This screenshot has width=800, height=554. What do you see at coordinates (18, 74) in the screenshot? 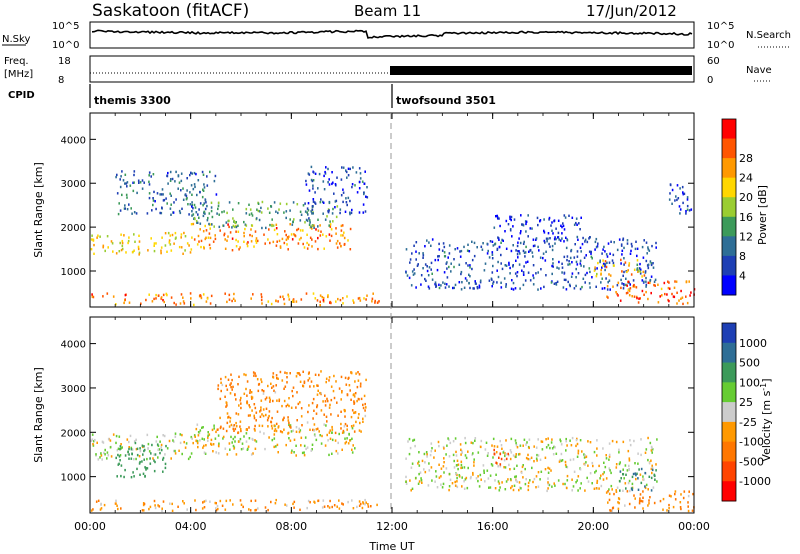
I see `freq-label-line2: [MHz]` at bounding box center [18, 74].